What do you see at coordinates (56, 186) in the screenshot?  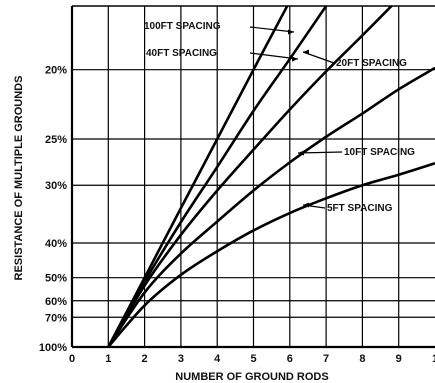 I see `y-tick-label: 30%` at bounding box center [56, 186].